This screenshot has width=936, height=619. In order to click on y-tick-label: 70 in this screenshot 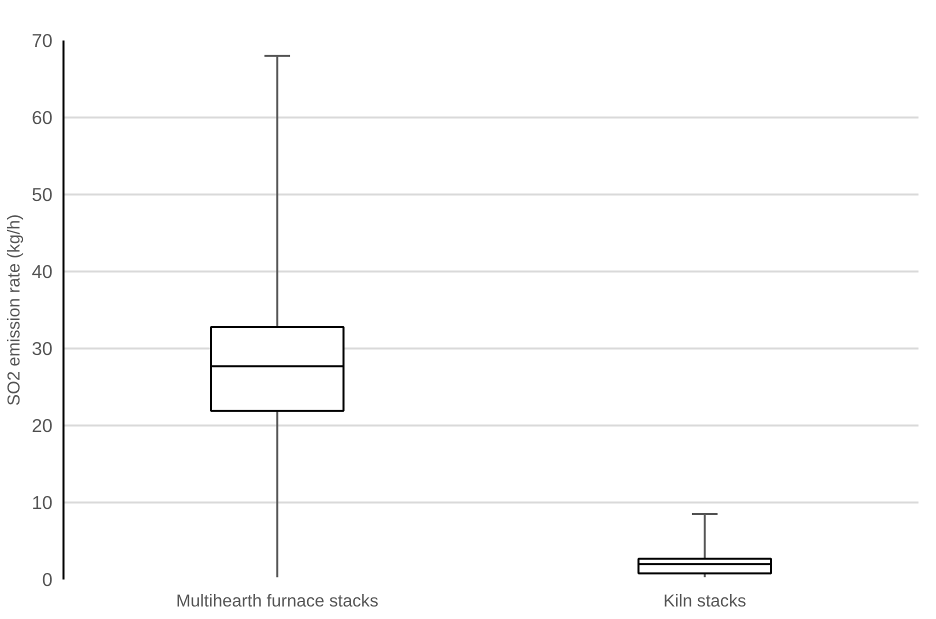, I will do `click(42, 40)`.